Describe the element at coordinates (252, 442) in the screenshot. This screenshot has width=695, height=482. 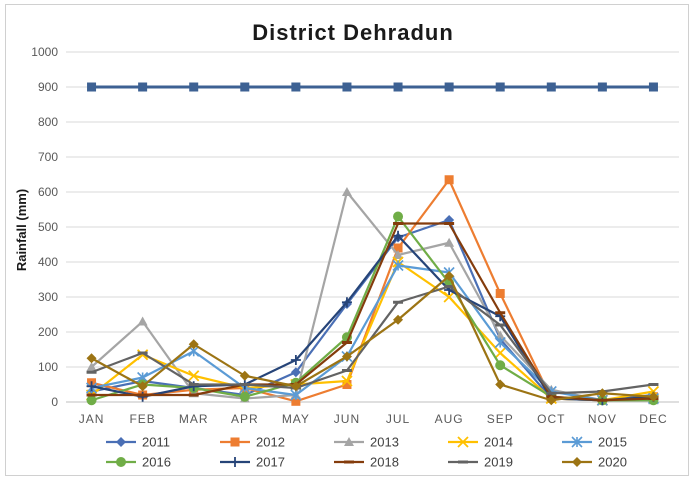
I see `legend-item-2012: 2012` at that location.